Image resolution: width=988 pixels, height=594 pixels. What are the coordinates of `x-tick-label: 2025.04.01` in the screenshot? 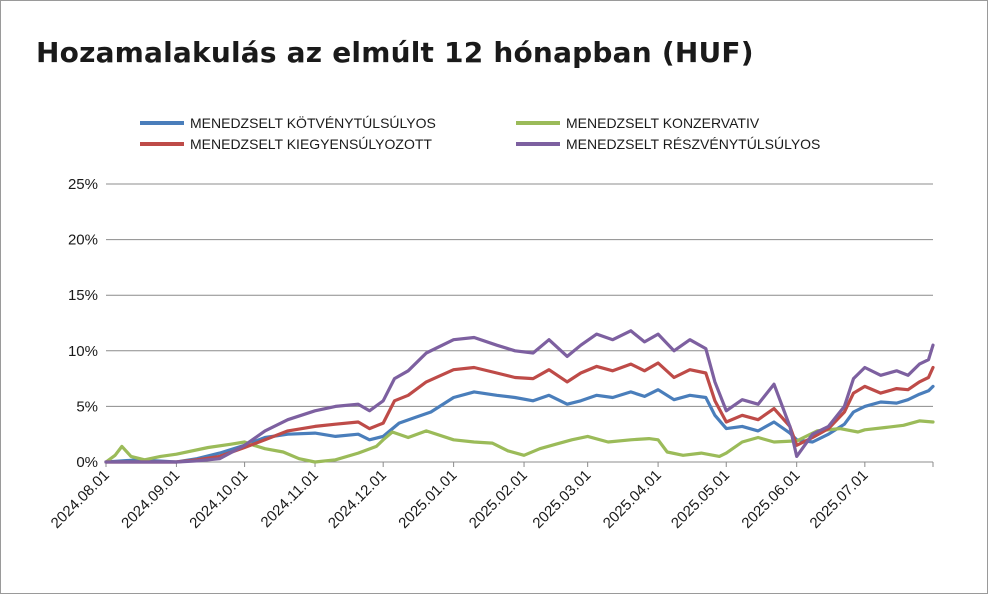 It's located at (632, 499).